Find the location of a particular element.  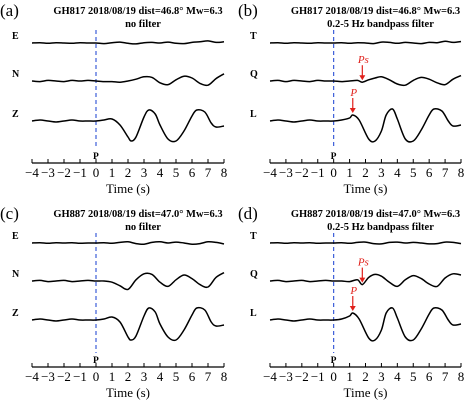

panel-label: (b) is located at coordinates (248, 10).